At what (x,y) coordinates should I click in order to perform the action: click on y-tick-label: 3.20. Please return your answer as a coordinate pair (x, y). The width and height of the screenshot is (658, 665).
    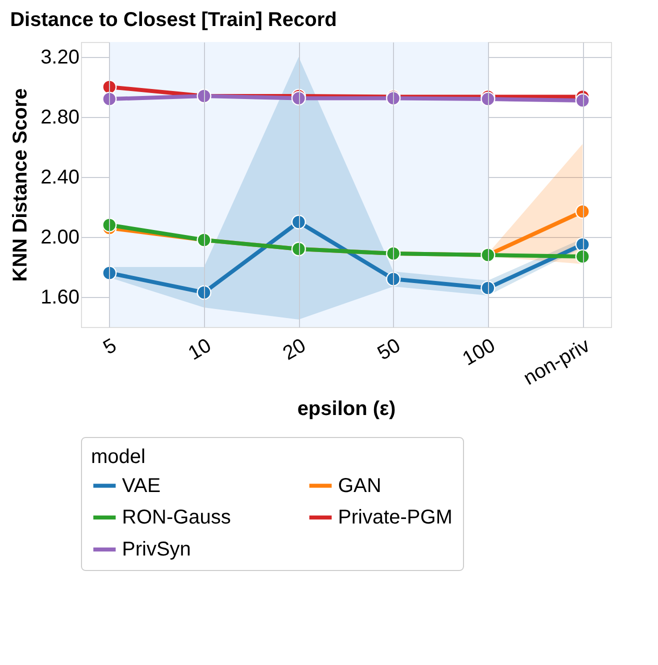
    Looking at the image, I should click on (60, 57).